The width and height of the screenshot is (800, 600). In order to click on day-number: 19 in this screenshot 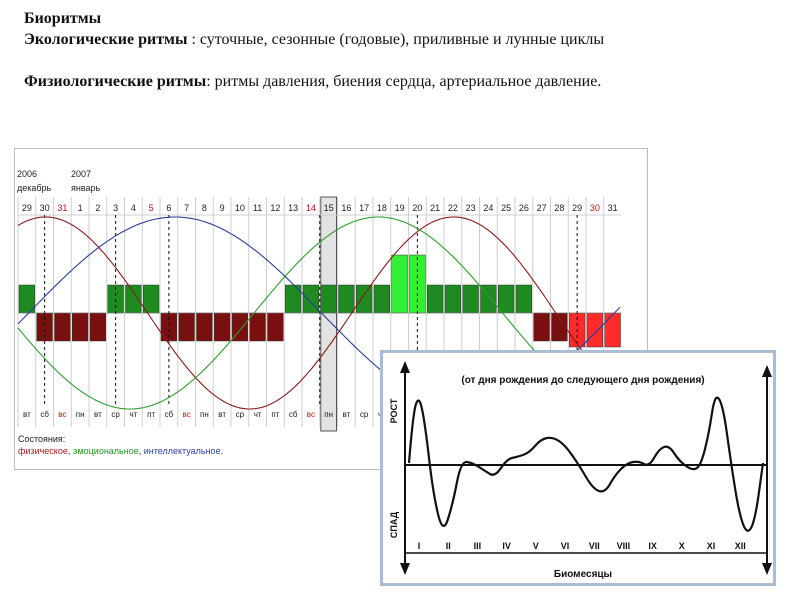, I will do `click(400, 208)`.